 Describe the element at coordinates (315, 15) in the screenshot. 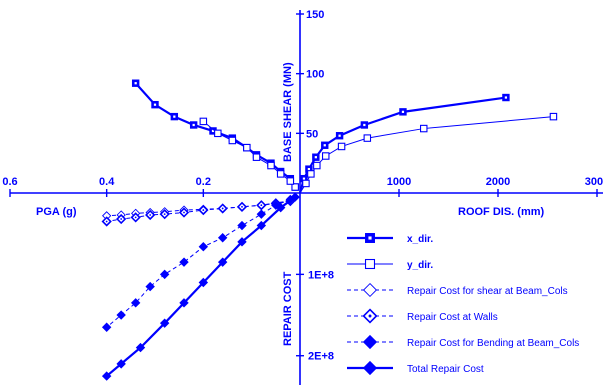

I see `base-shear-tick-label: 150` at that location.